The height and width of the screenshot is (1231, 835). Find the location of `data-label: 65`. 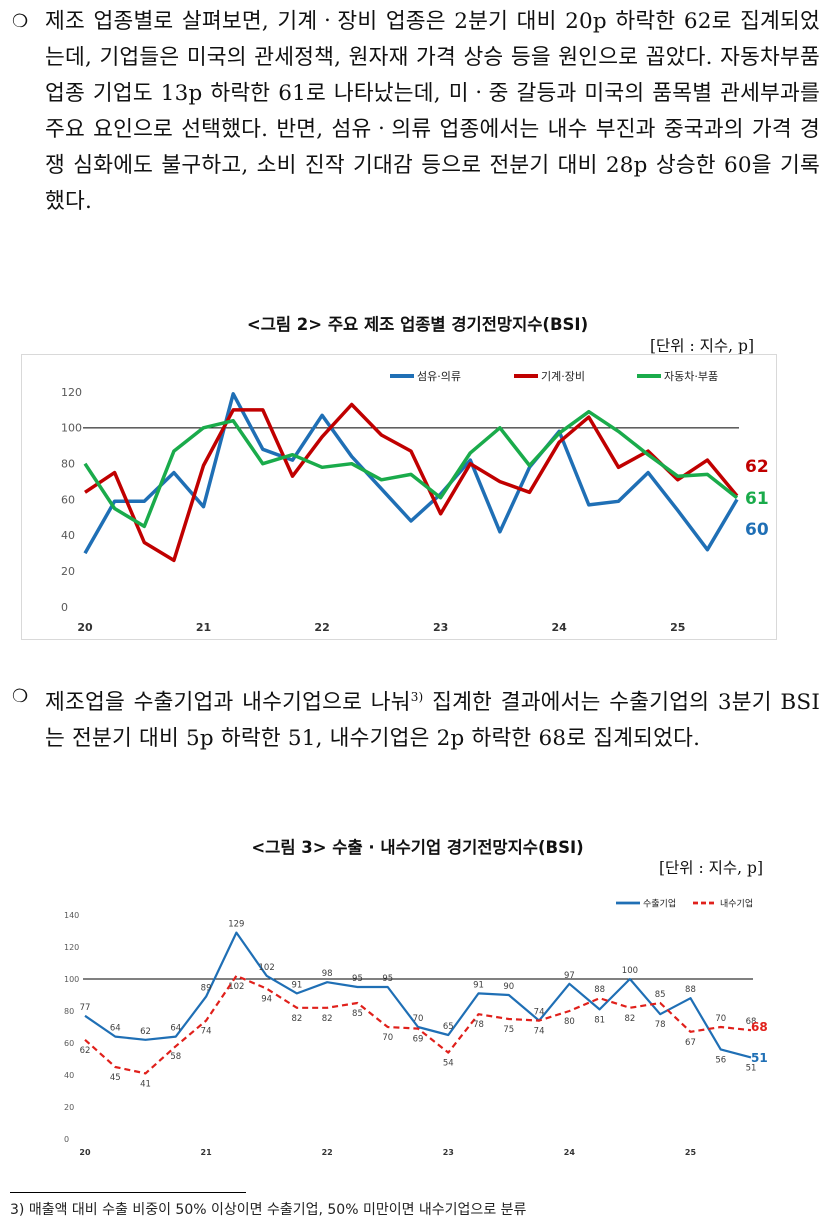

data-label: 65 is located at coordinates (448, 1027).